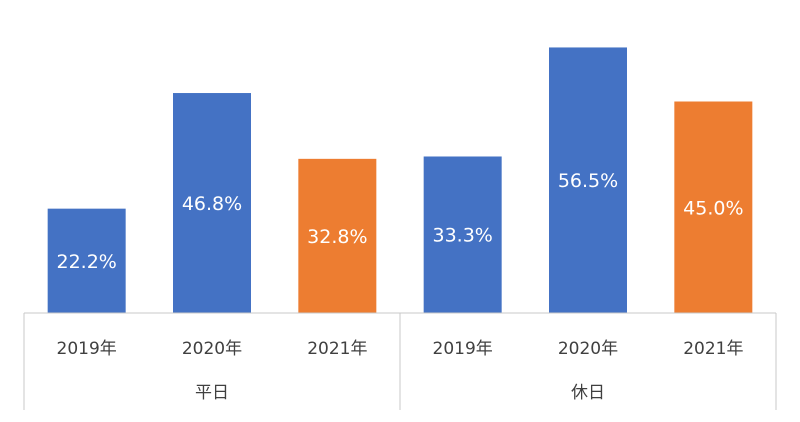  Describe the element at coordinates (588, 393) in the screenshot. I see `group-label: 休日` at that location.